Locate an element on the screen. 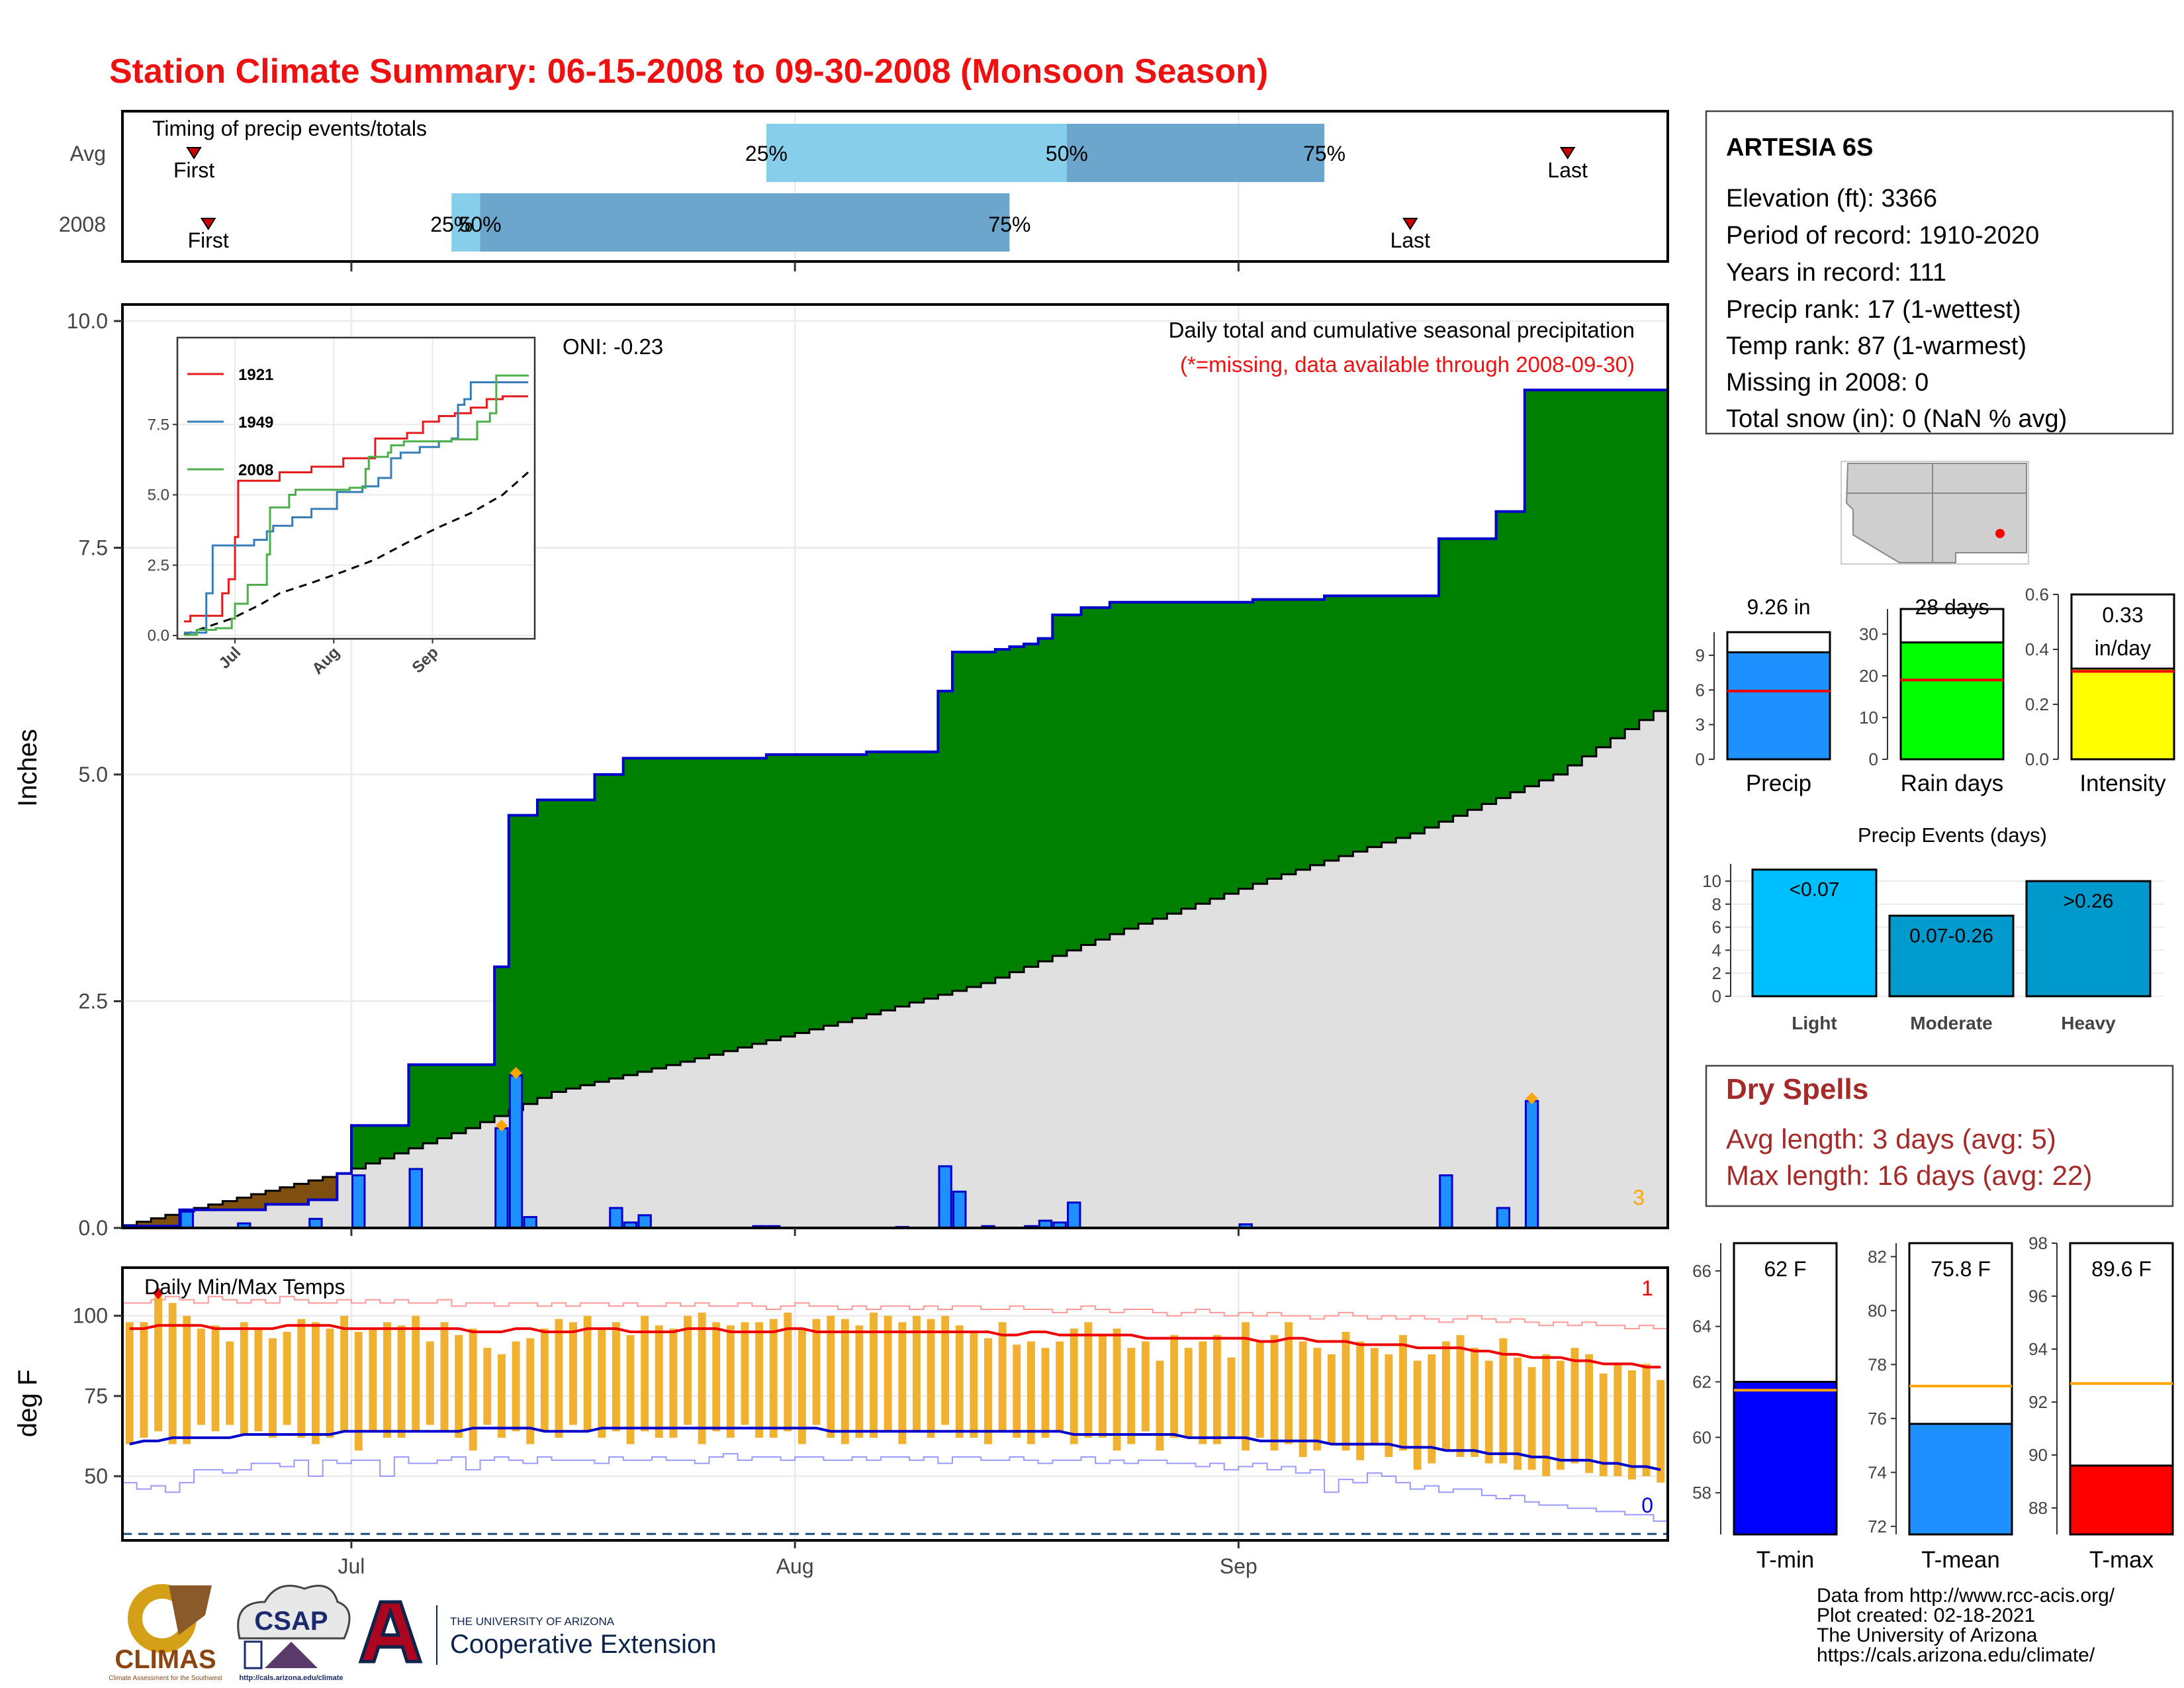 This screenshot has width=2184, height=1688. timing-2008-last-marker is located at coordinates (1410, 224).